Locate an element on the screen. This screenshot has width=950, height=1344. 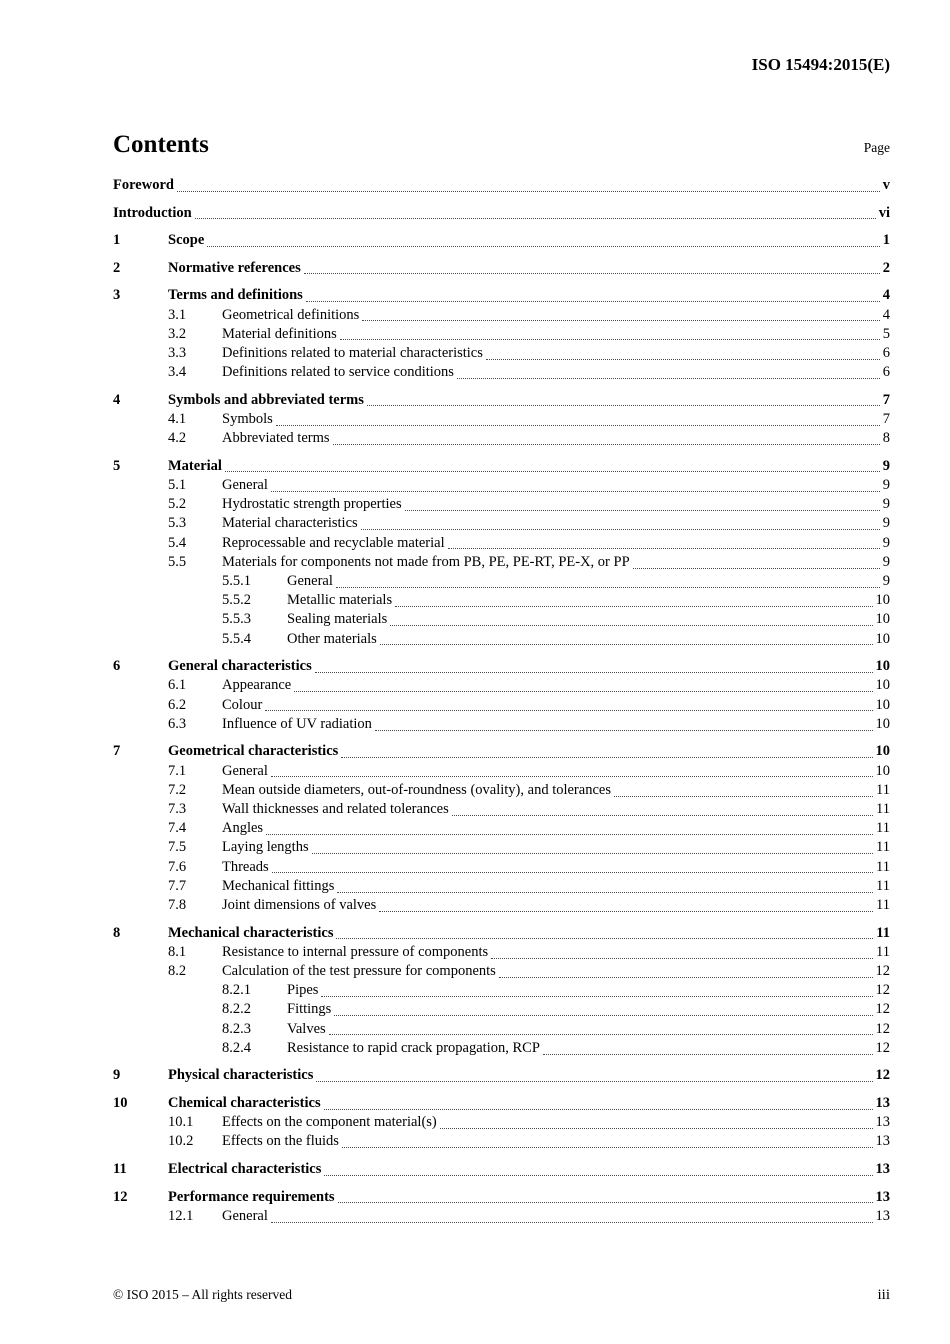
toc-entry-page: 7 is located at coordinates (886, 399).